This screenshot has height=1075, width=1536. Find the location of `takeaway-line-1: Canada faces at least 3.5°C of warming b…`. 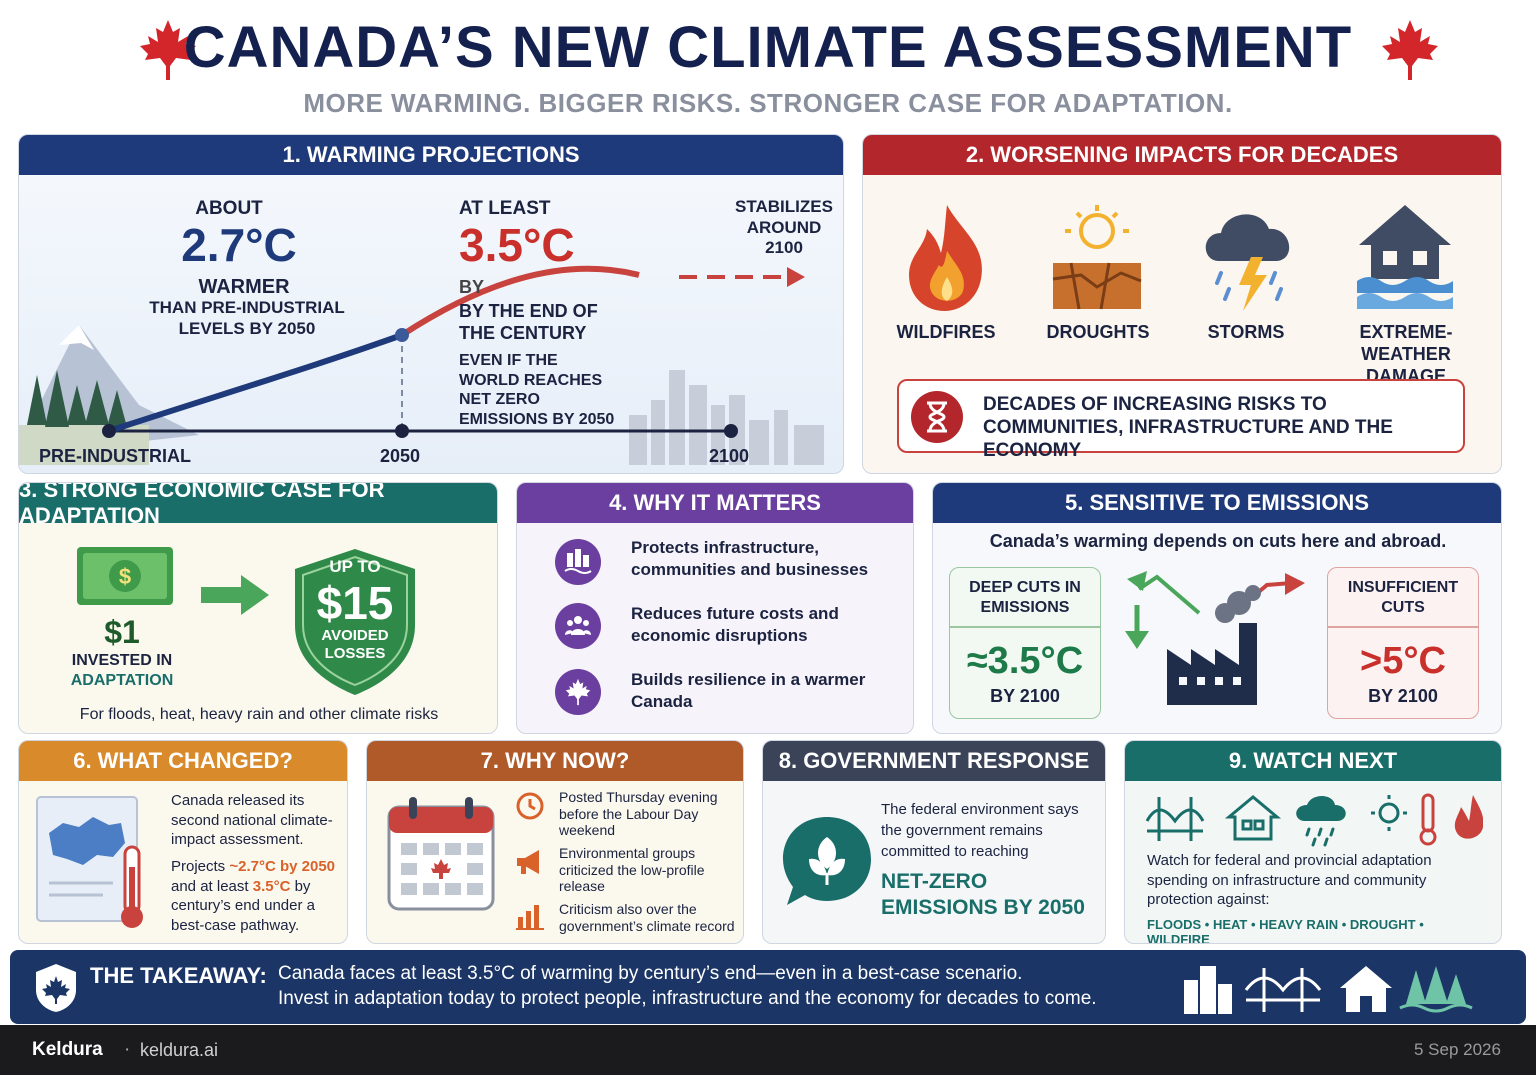

takeaway-line-1: Canada faces at least 3.5°C of warming b… is located at coordinates (650, 973).